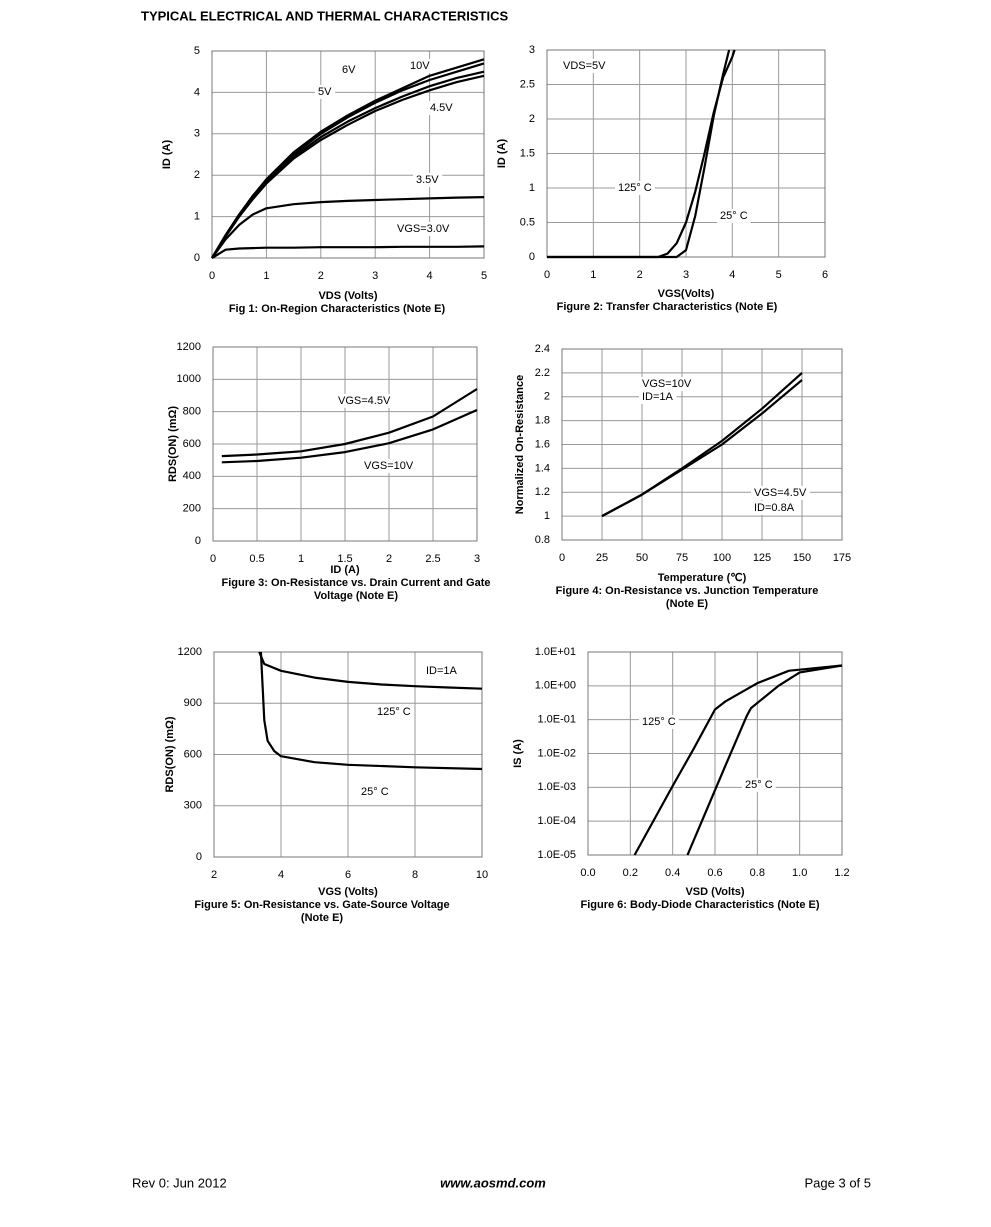 This screenshot has height=1227, width=991. Describe the element at coordinates (759, 785) in the screenshot. I see `series-label: 25° C` at that location.